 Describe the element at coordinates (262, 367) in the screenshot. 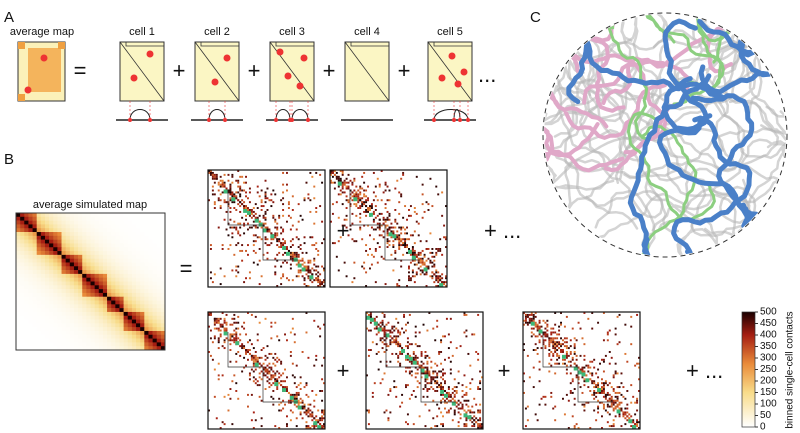

I see `domain-line` at that location.